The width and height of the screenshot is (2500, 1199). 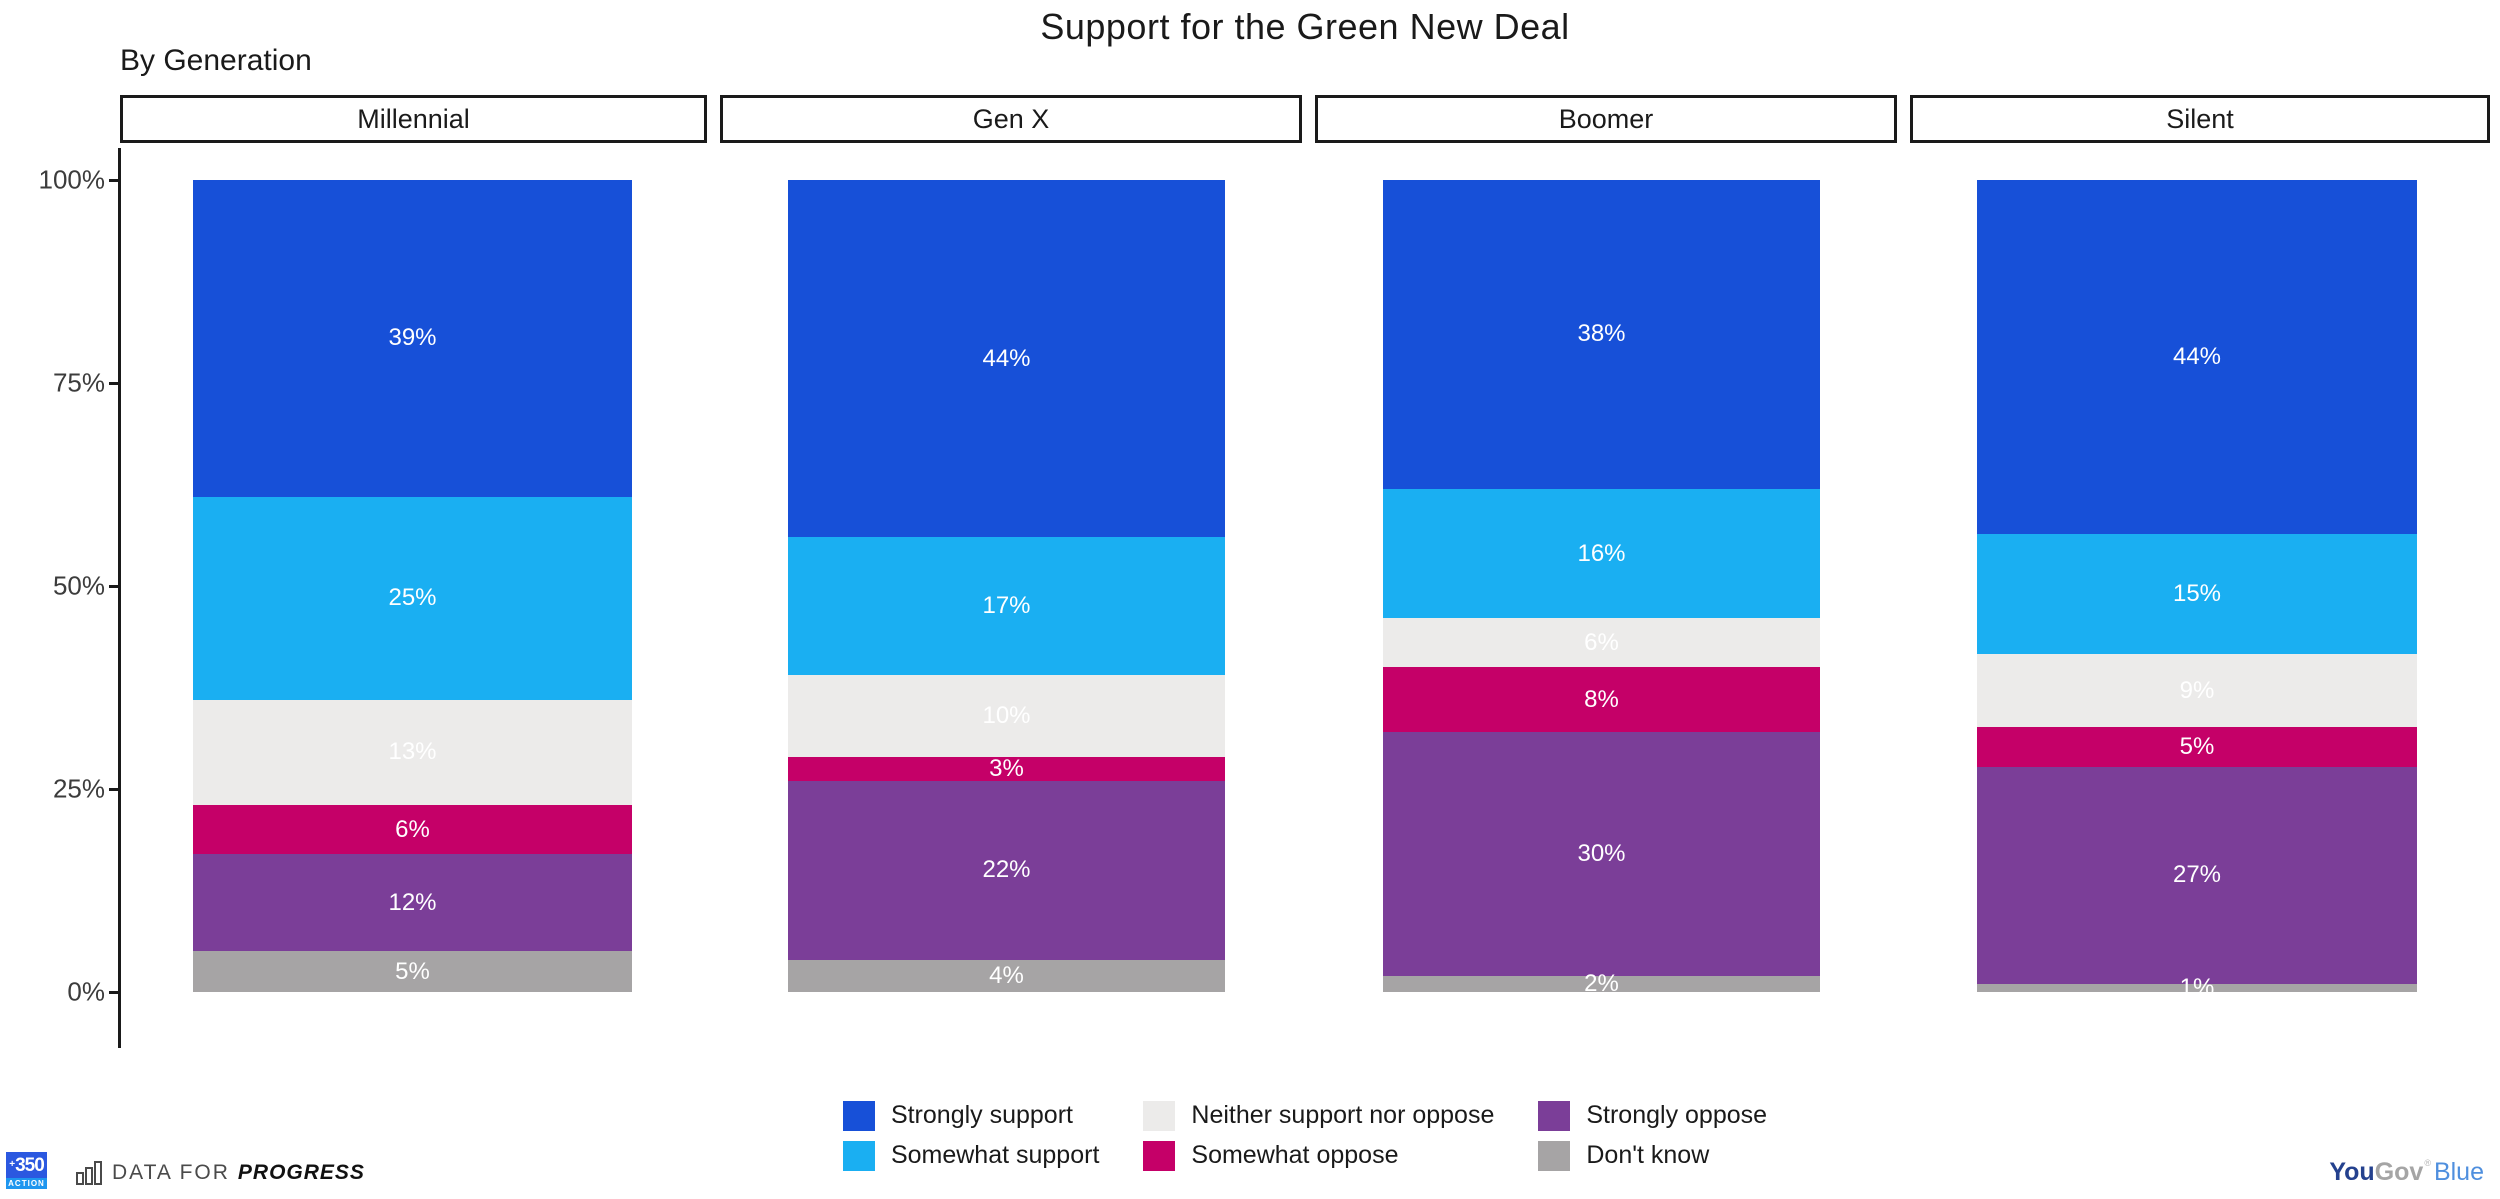 I want to click on bar-segment: 13%, so click(x=412, y=752).